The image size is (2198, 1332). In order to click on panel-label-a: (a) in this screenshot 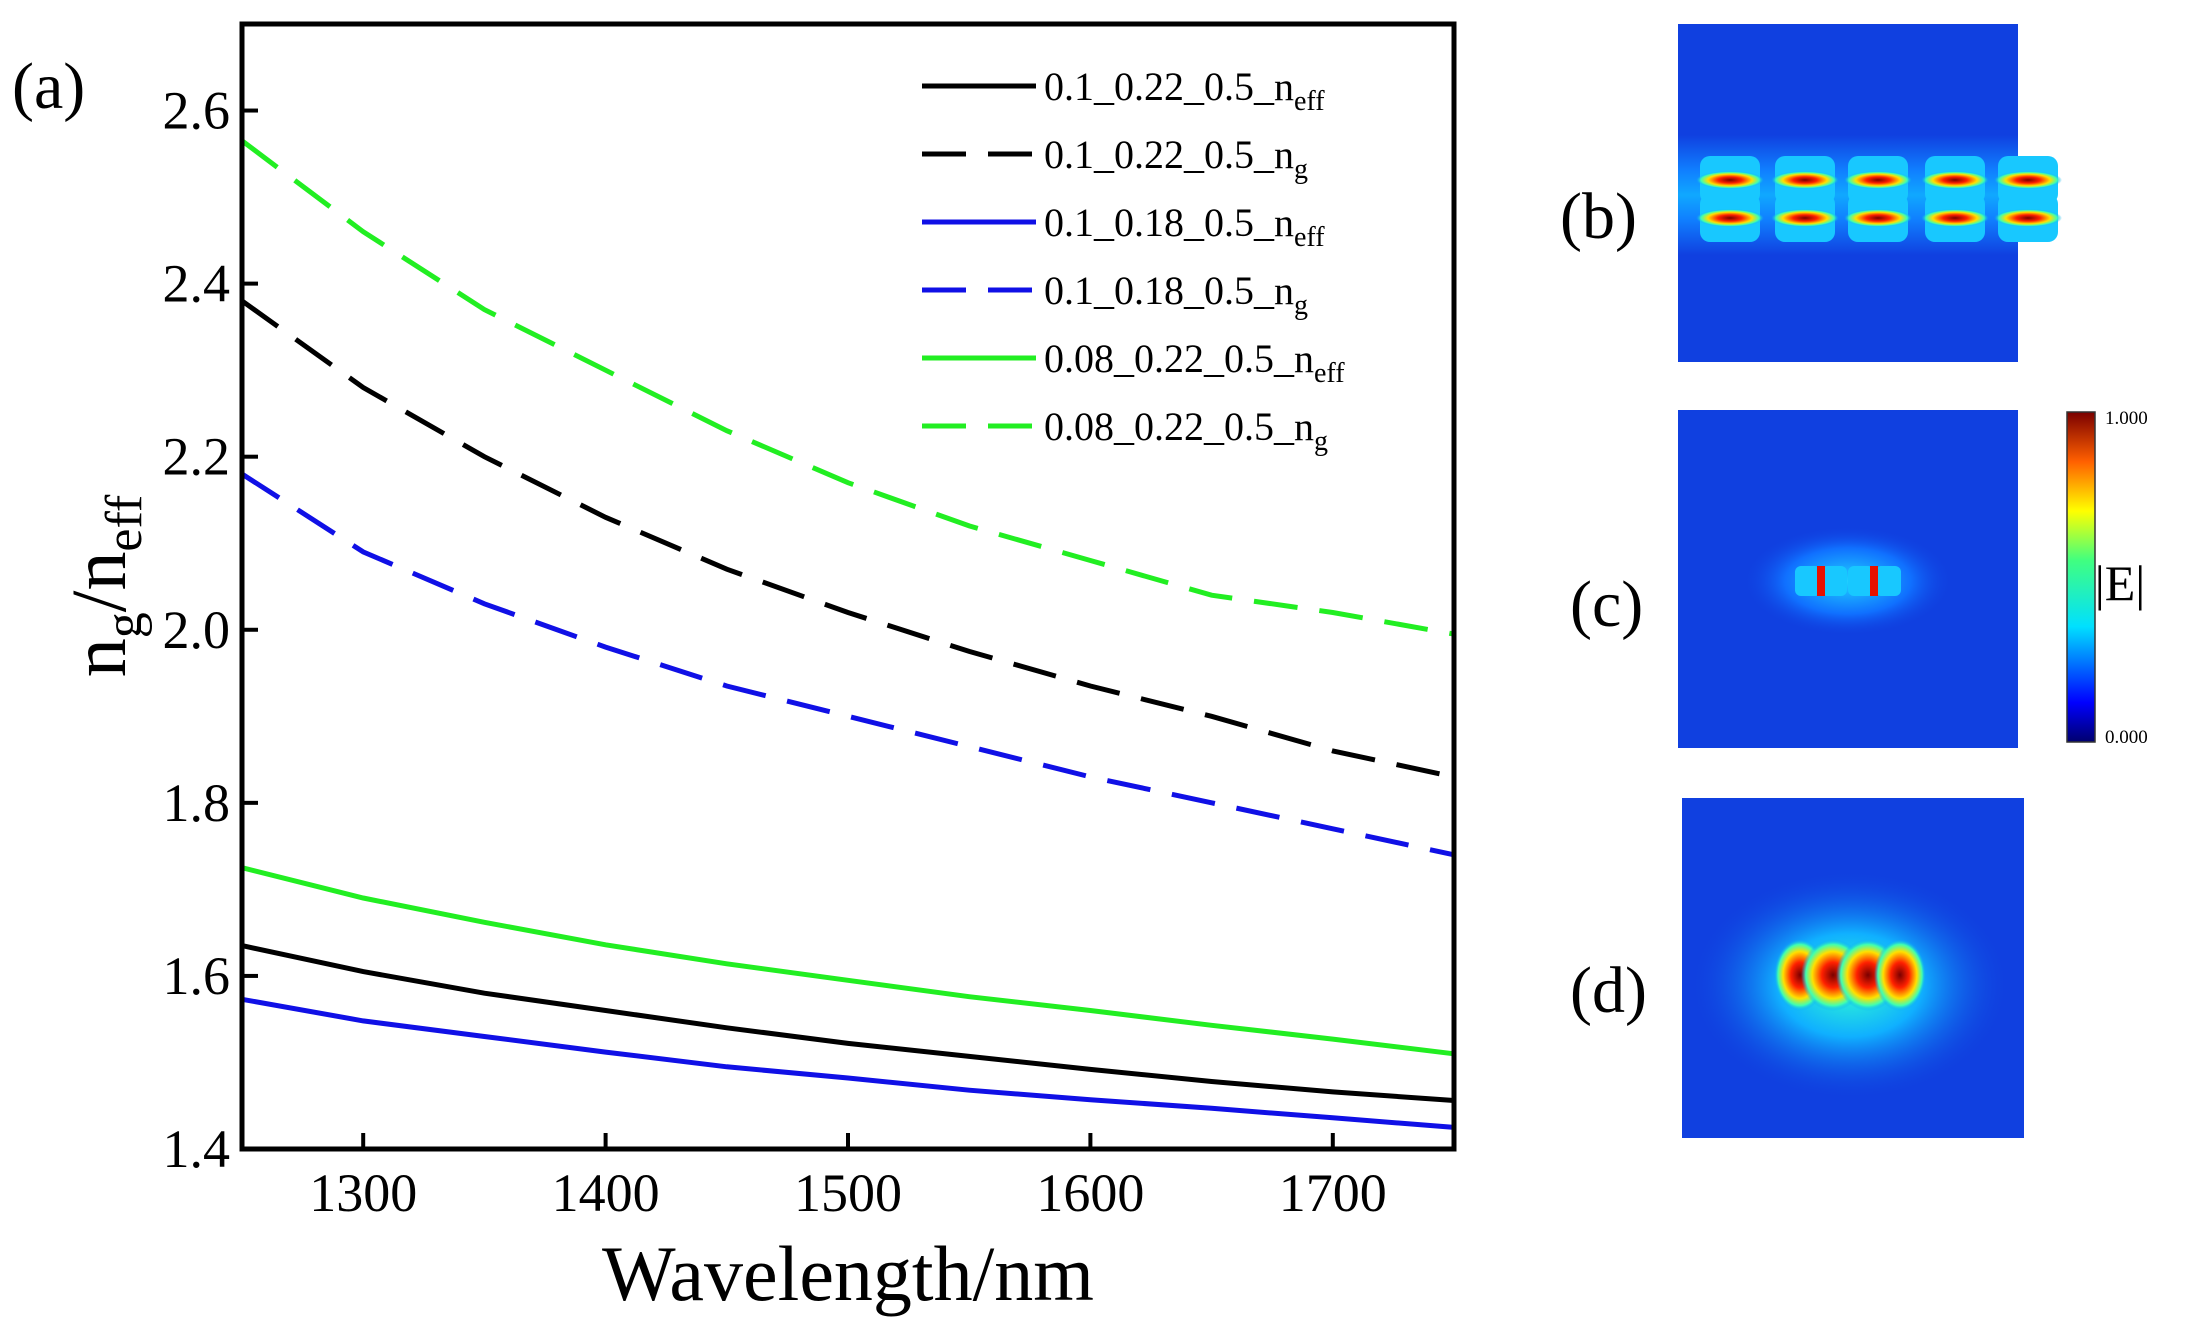, I will do `click(48, 86)`.